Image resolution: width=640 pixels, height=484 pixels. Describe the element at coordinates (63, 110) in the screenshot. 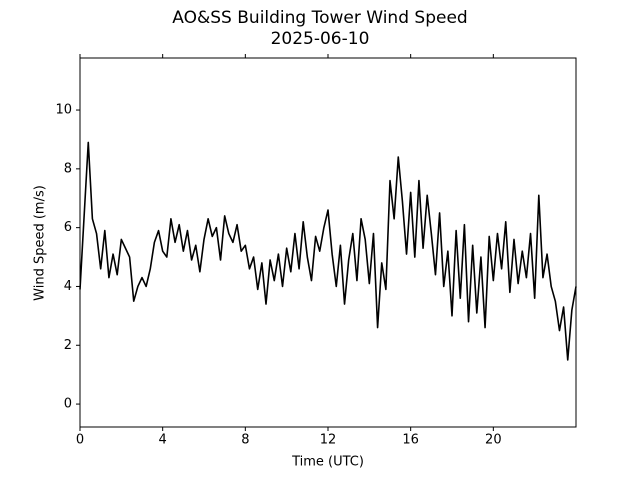

I see `y-tick-label: 10` at that location.